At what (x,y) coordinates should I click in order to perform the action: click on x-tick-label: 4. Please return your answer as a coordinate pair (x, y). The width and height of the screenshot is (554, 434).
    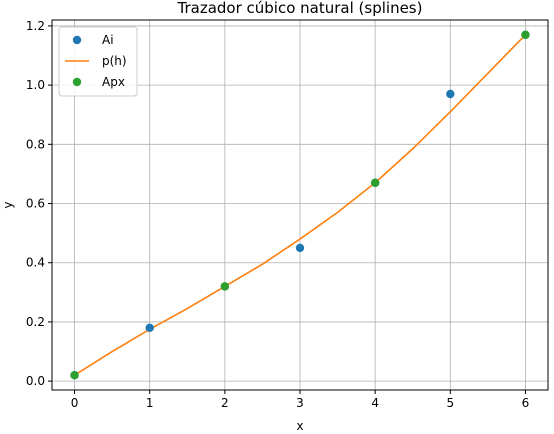
    Looking at the image, I should click on (375, 403).